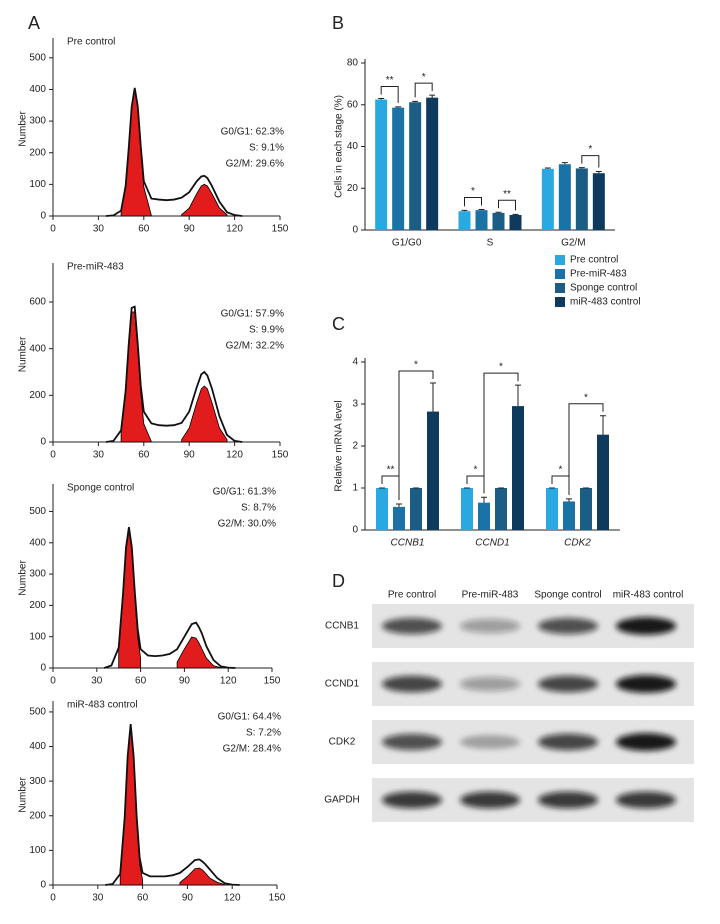 The image size is (720, 924). I want to click on legend-label: Pre-miR-483, so click(598, 274).